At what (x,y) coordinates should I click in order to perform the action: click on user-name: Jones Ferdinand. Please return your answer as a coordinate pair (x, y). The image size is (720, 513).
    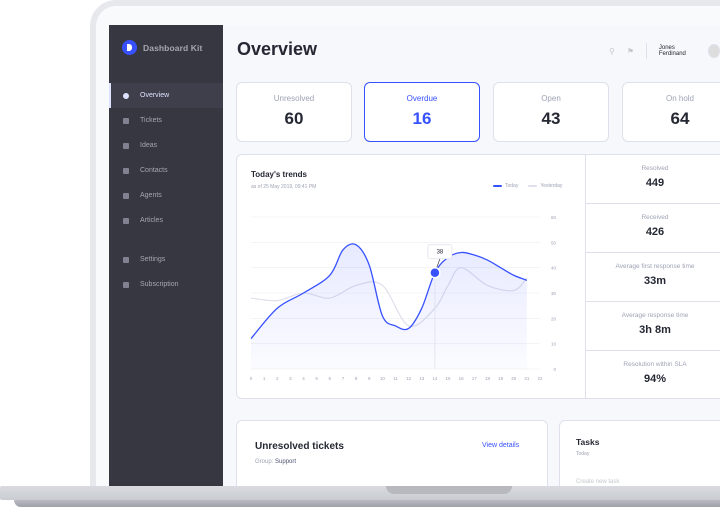
    Looking at the image, I should click on (672, 51).